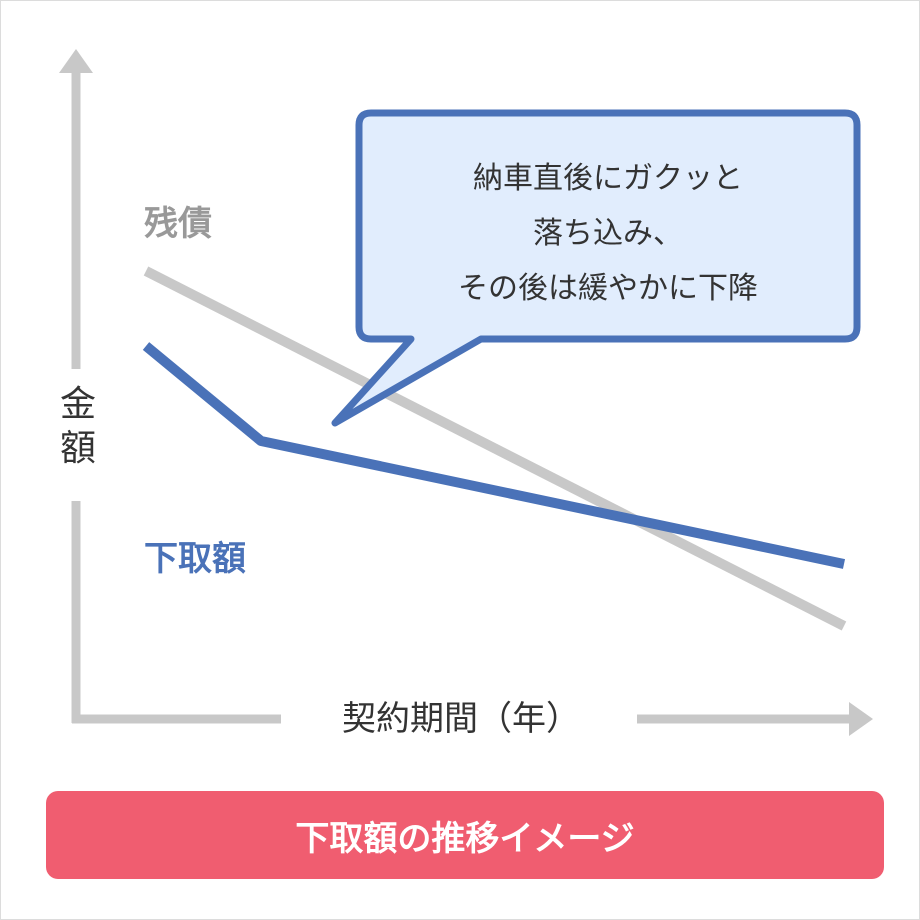 Image resolution: width=920 pixels, height=920 pixels. I want to click on callout-line: 落ち込み、, so click(608, 233).